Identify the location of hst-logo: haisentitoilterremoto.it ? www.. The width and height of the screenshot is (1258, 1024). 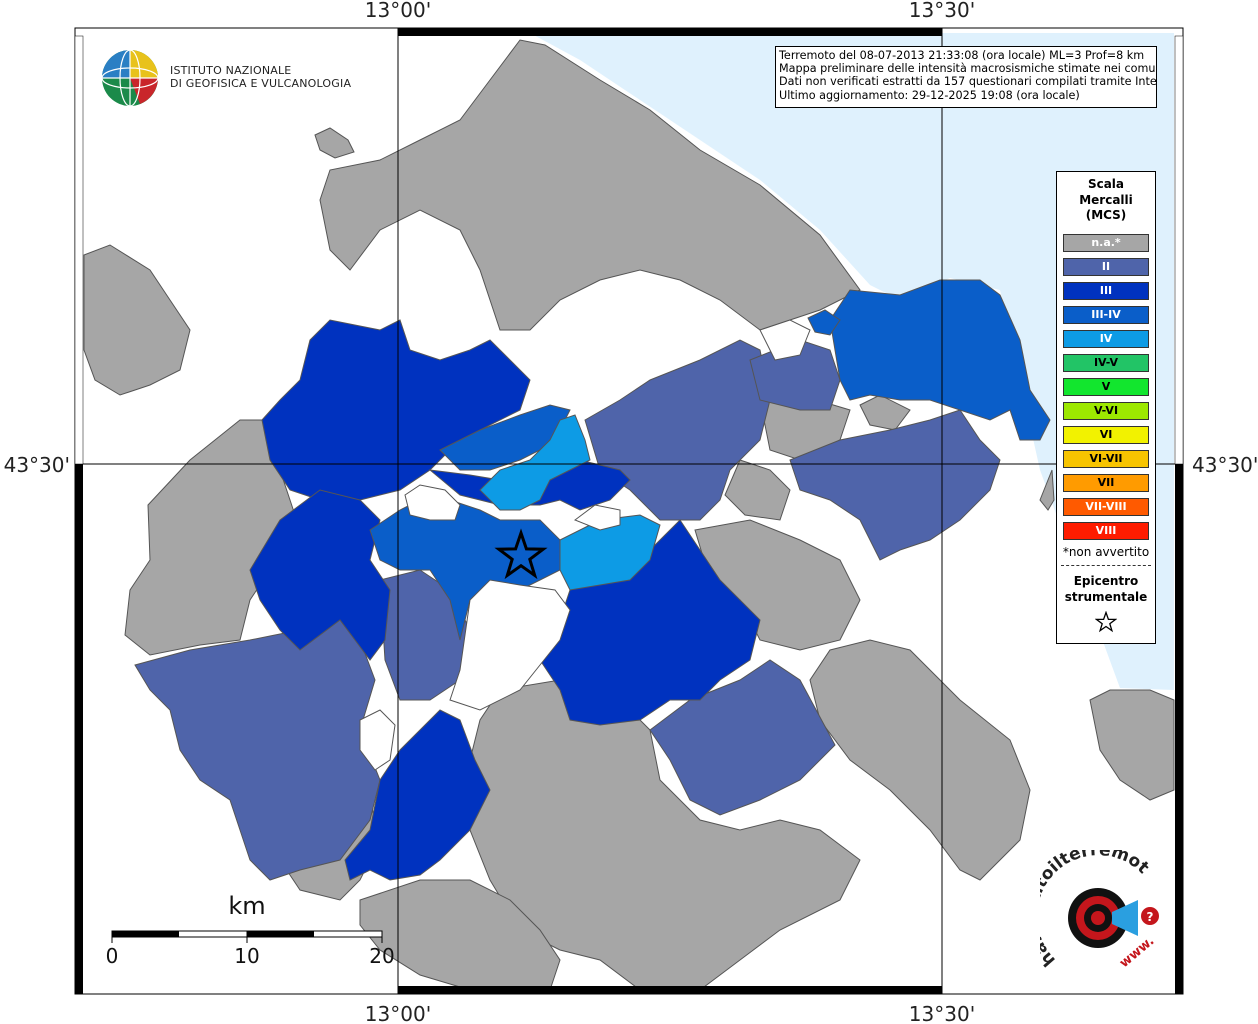
(1099, 910).